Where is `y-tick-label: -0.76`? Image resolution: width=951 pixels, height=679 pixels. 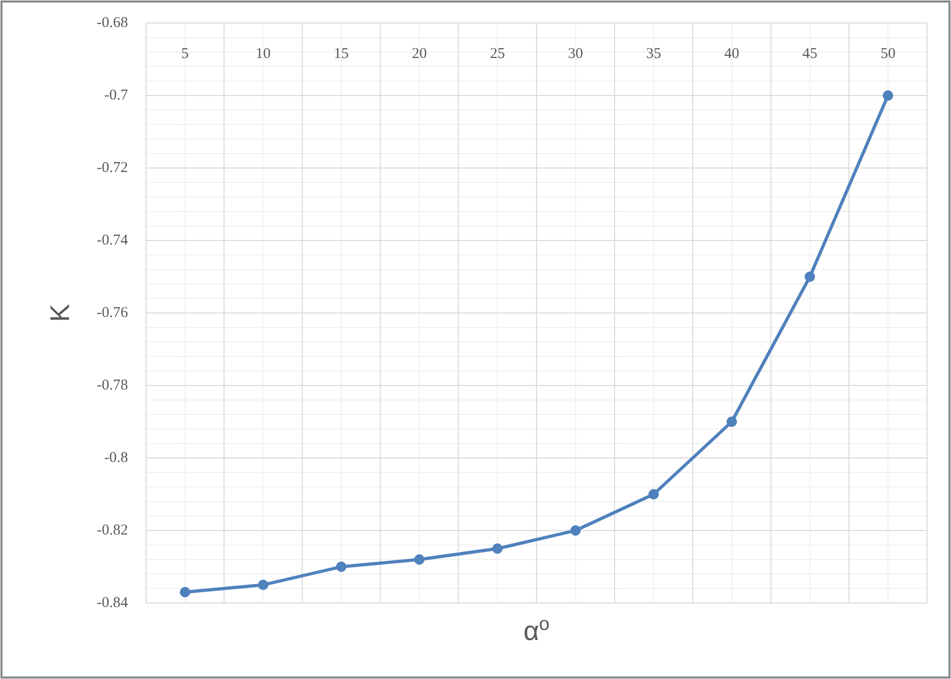
y-tick-label: -0.76 is located at coordinates (112, 313).